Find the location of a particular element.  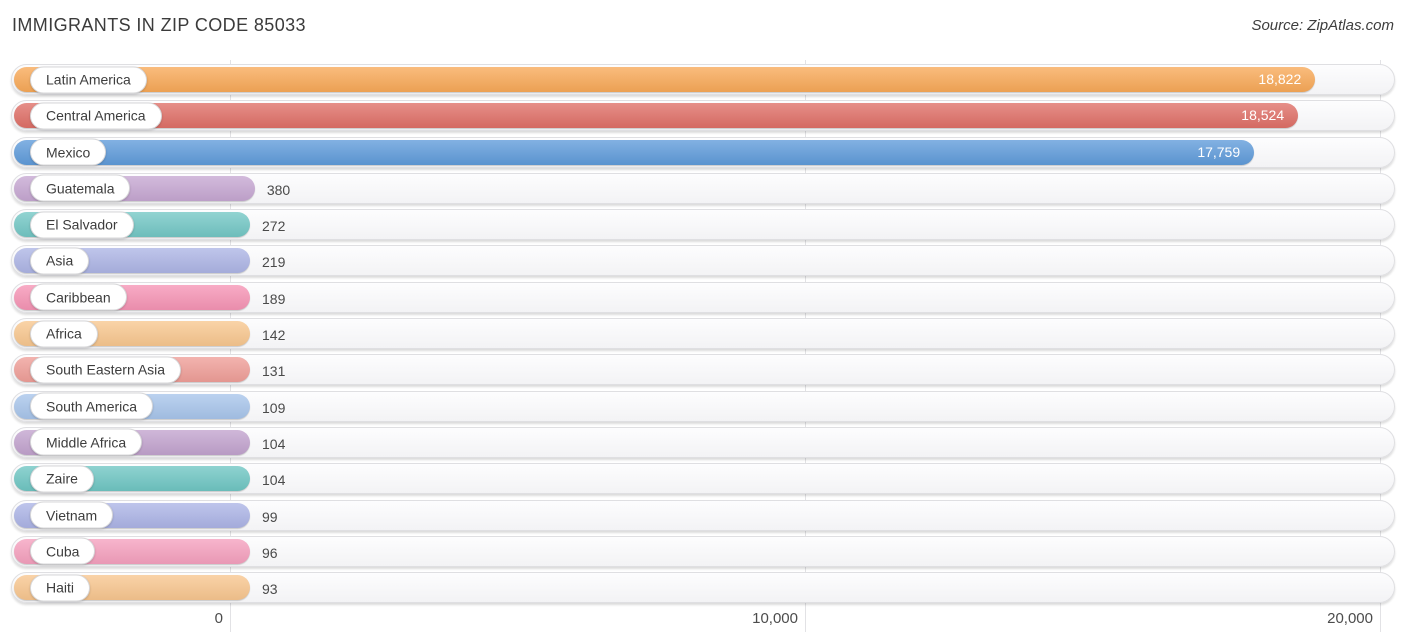

bar-row: El Salvador 272 is located at coordinates (703, 225).